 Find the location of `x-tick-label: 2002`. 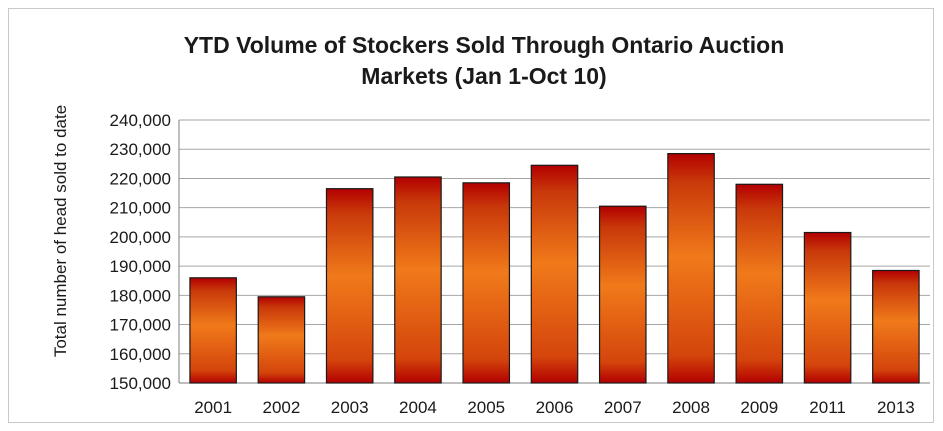

x-tick-label: 2002 is located at coordinates (281, 407).